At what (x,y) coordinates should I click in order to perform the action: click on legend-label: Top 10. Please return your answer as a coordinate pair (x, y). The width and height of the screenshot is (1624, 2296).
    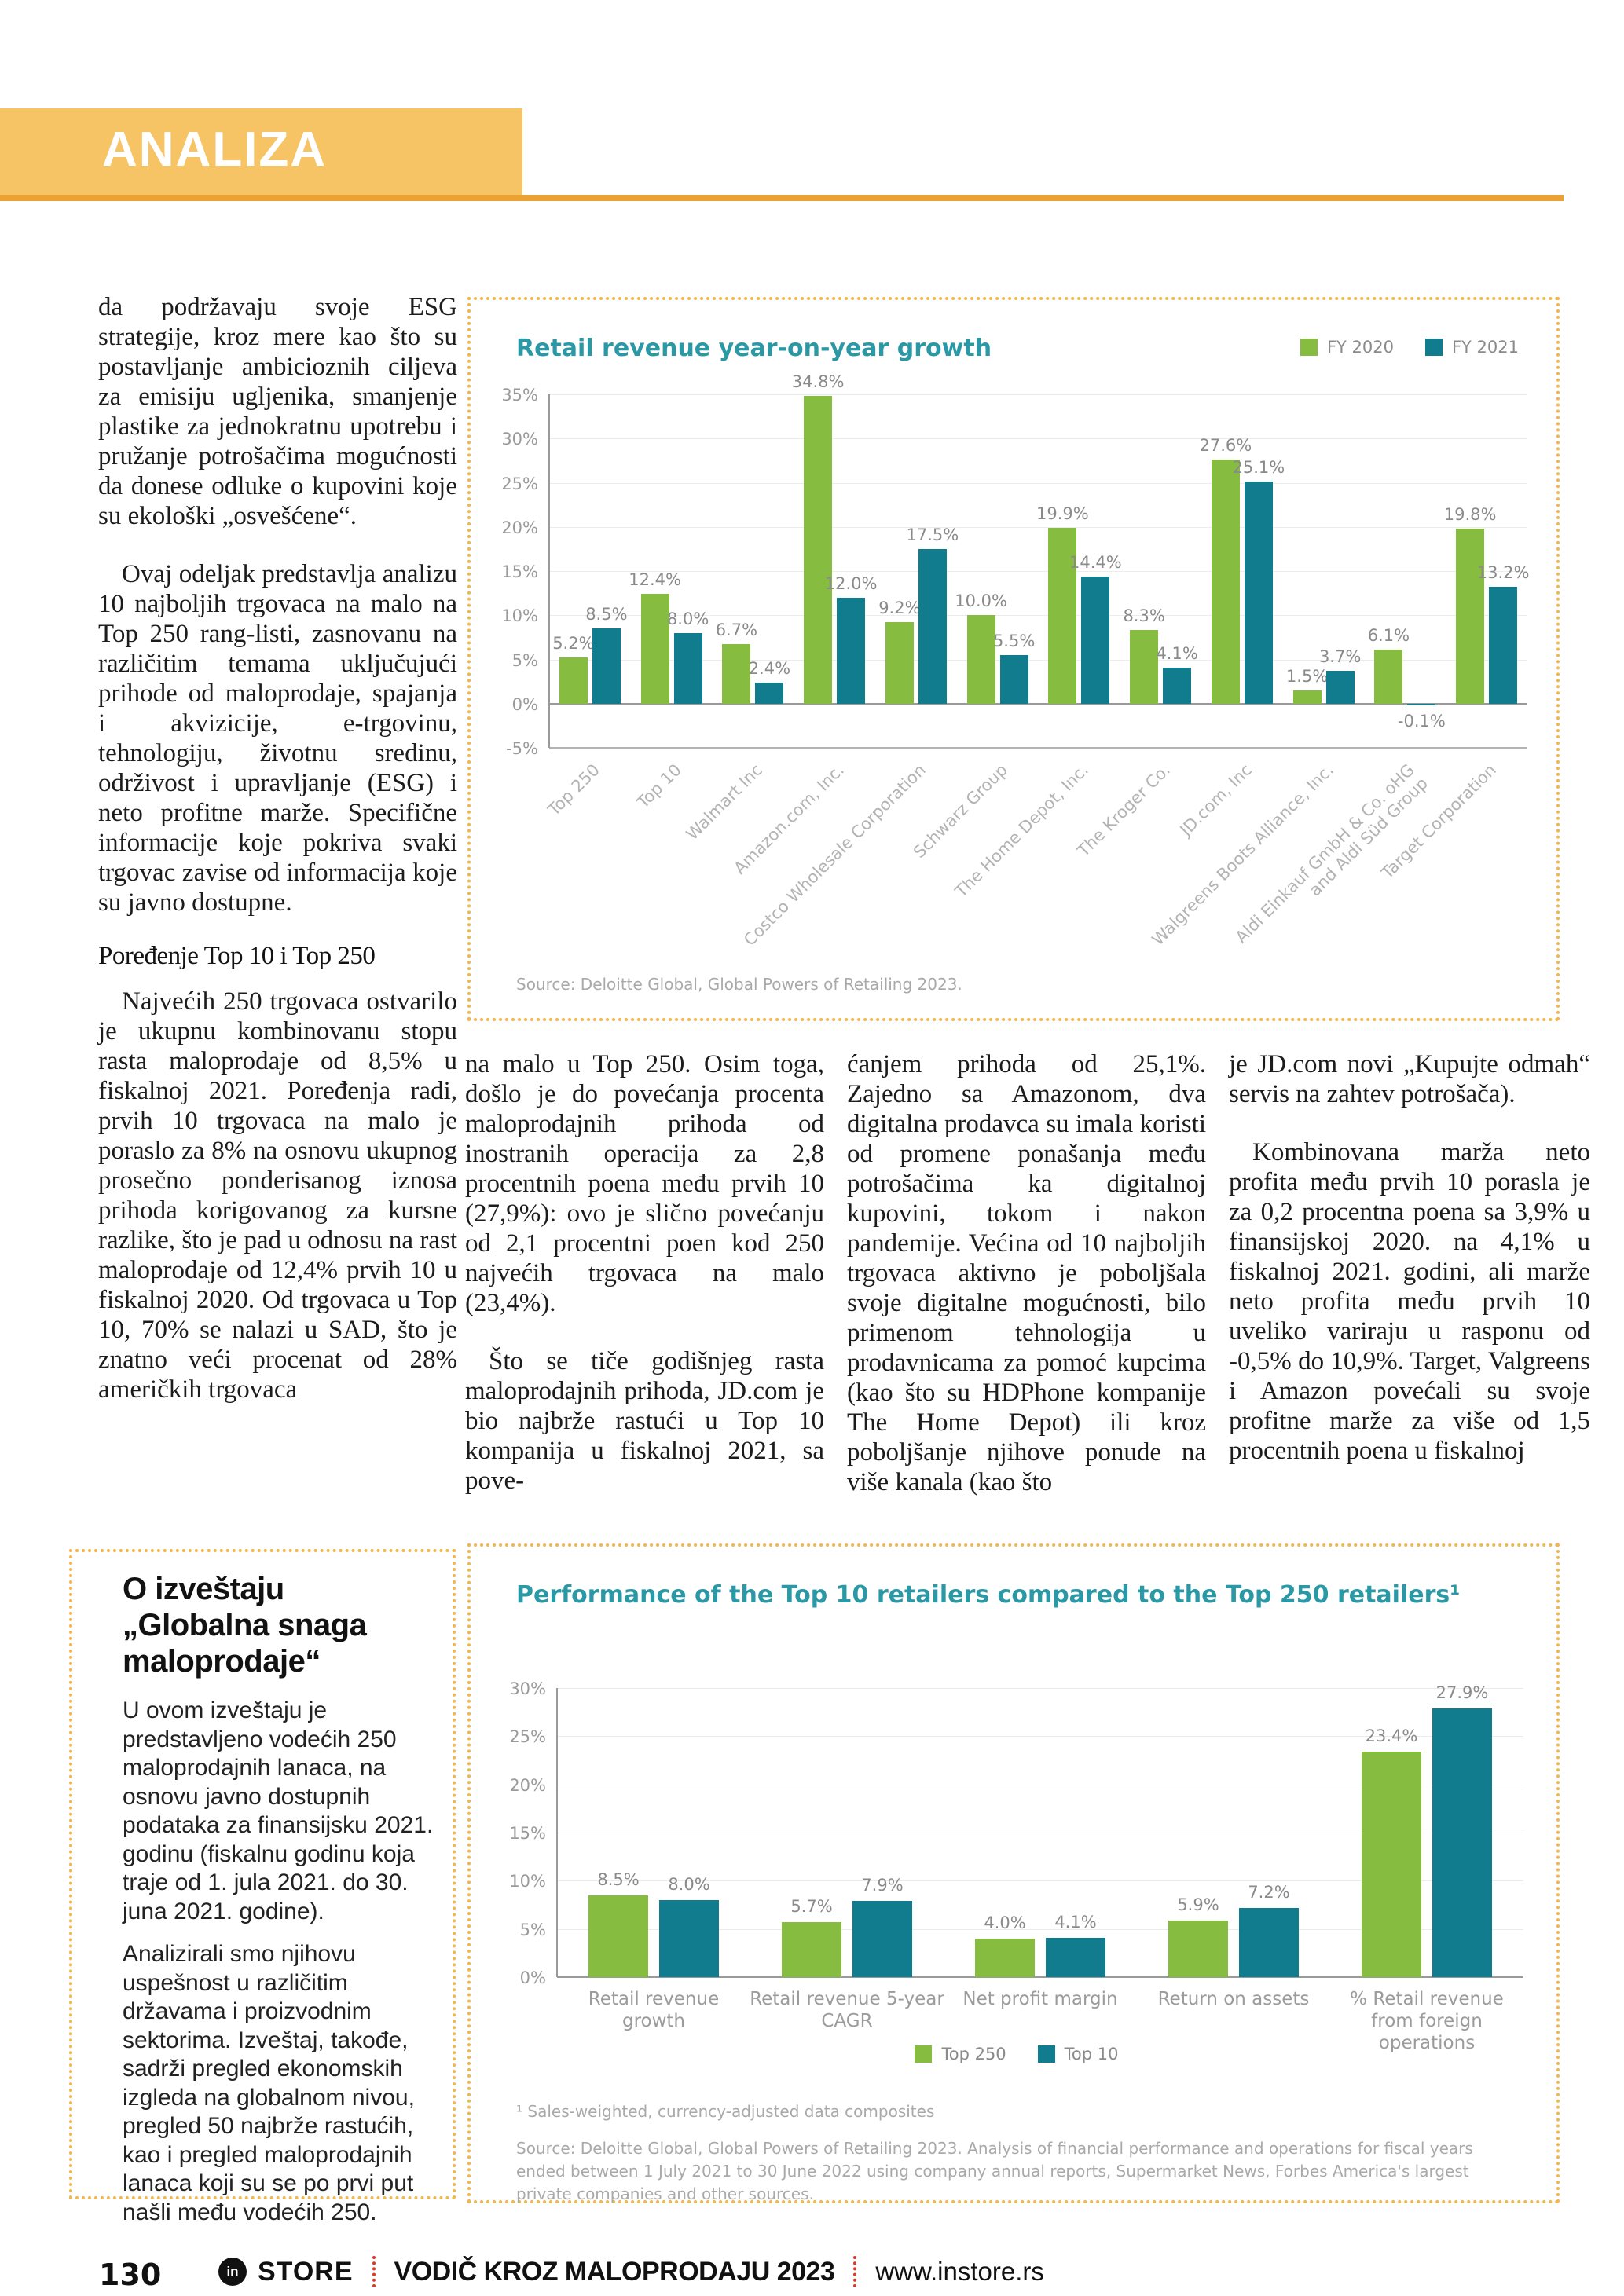
    Looking at the image, I should click on (1092, 2054).